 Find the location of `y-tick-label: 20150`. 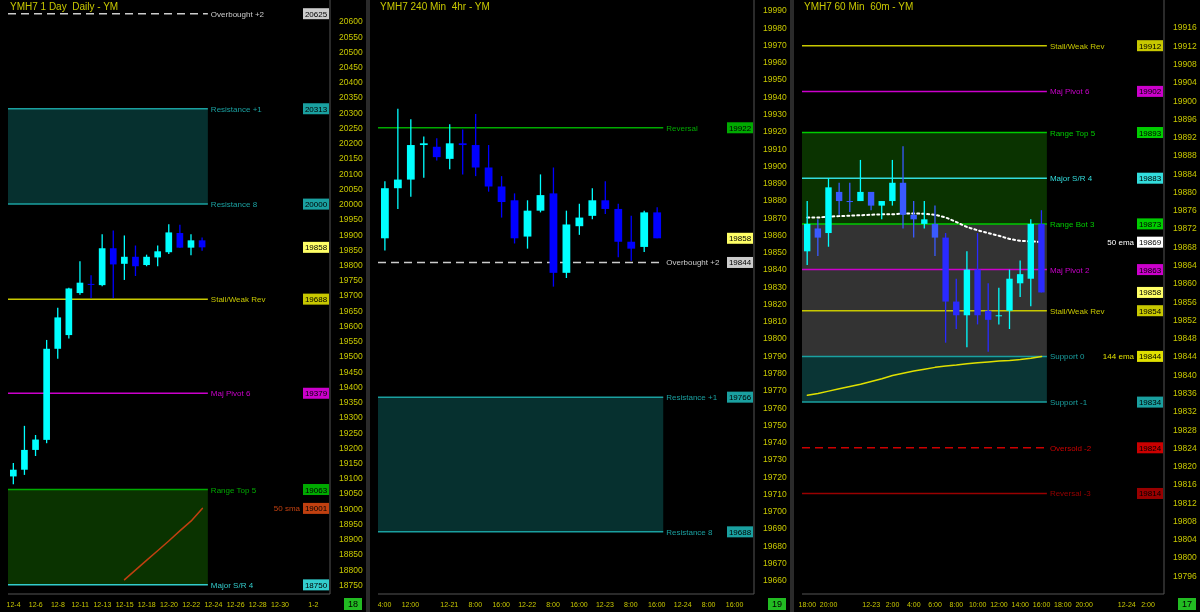

y-tick-label: 20150 is located at coordinates (351, 158).